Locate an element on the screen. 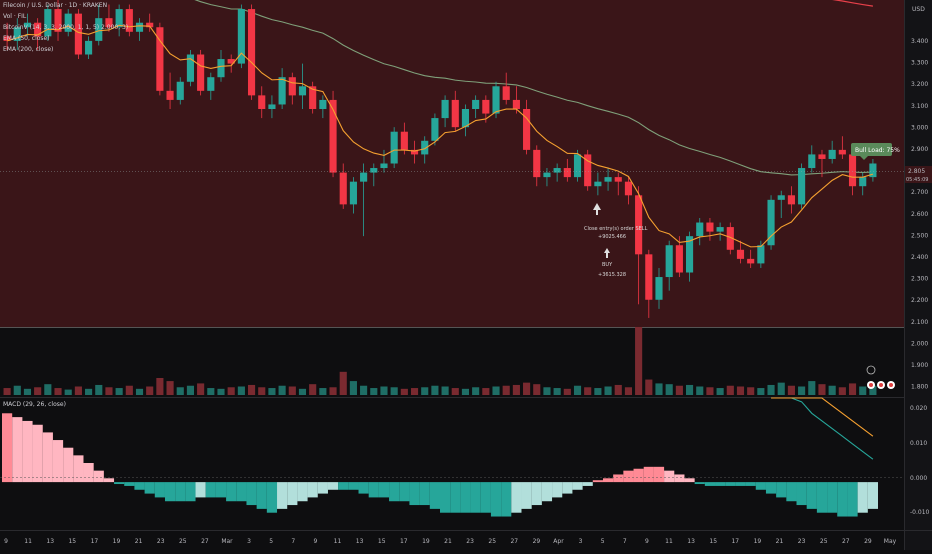 The image size is (932, 554). signal-line-path is located at coordinates (822, 417).